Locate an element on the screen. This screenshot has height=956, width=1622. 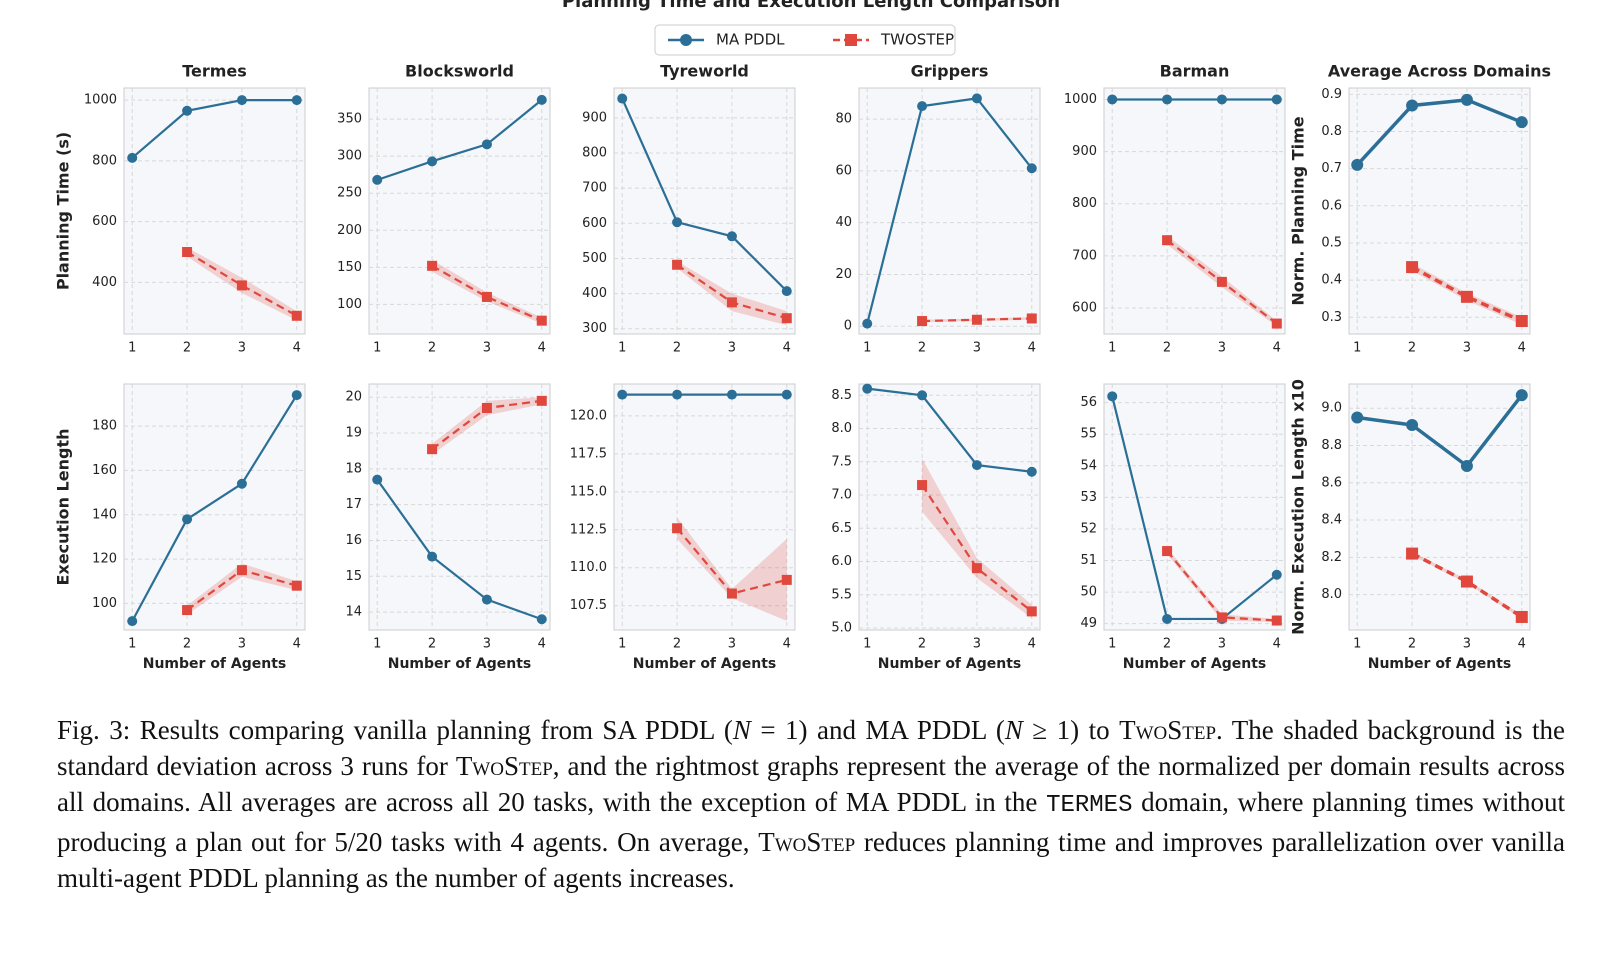
y-tick-label: 0.4 is located at coordinates (1331, 280).